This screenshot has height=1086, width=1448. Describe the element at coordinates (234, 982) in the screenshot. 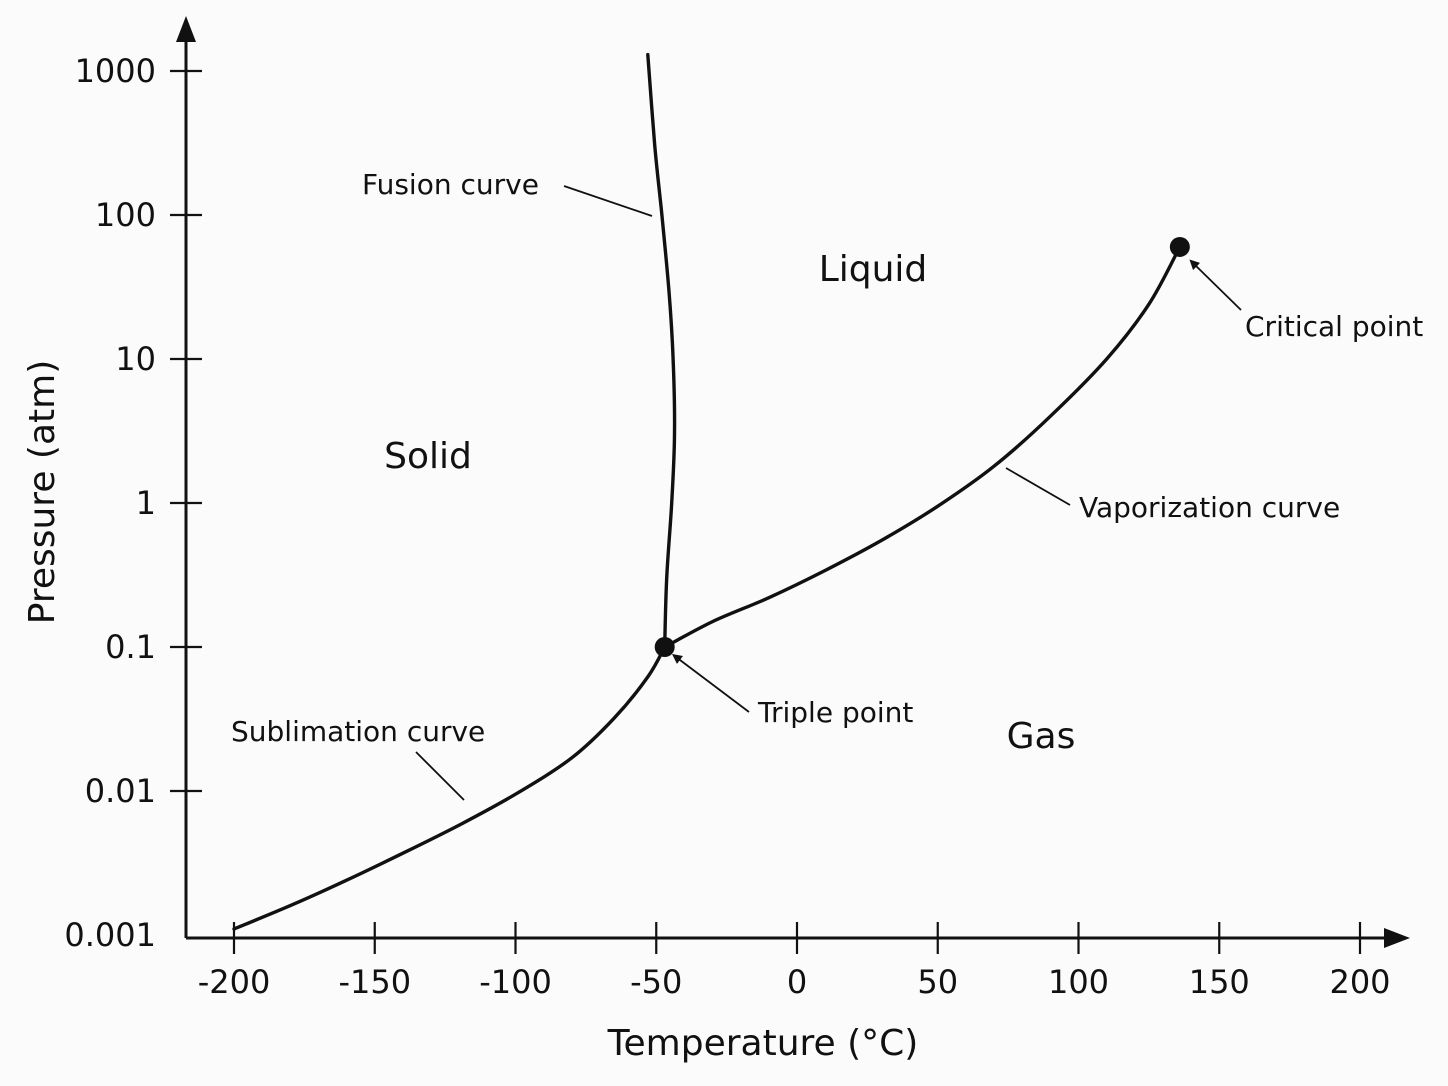

I see `x-tick-label: -200` at that location.